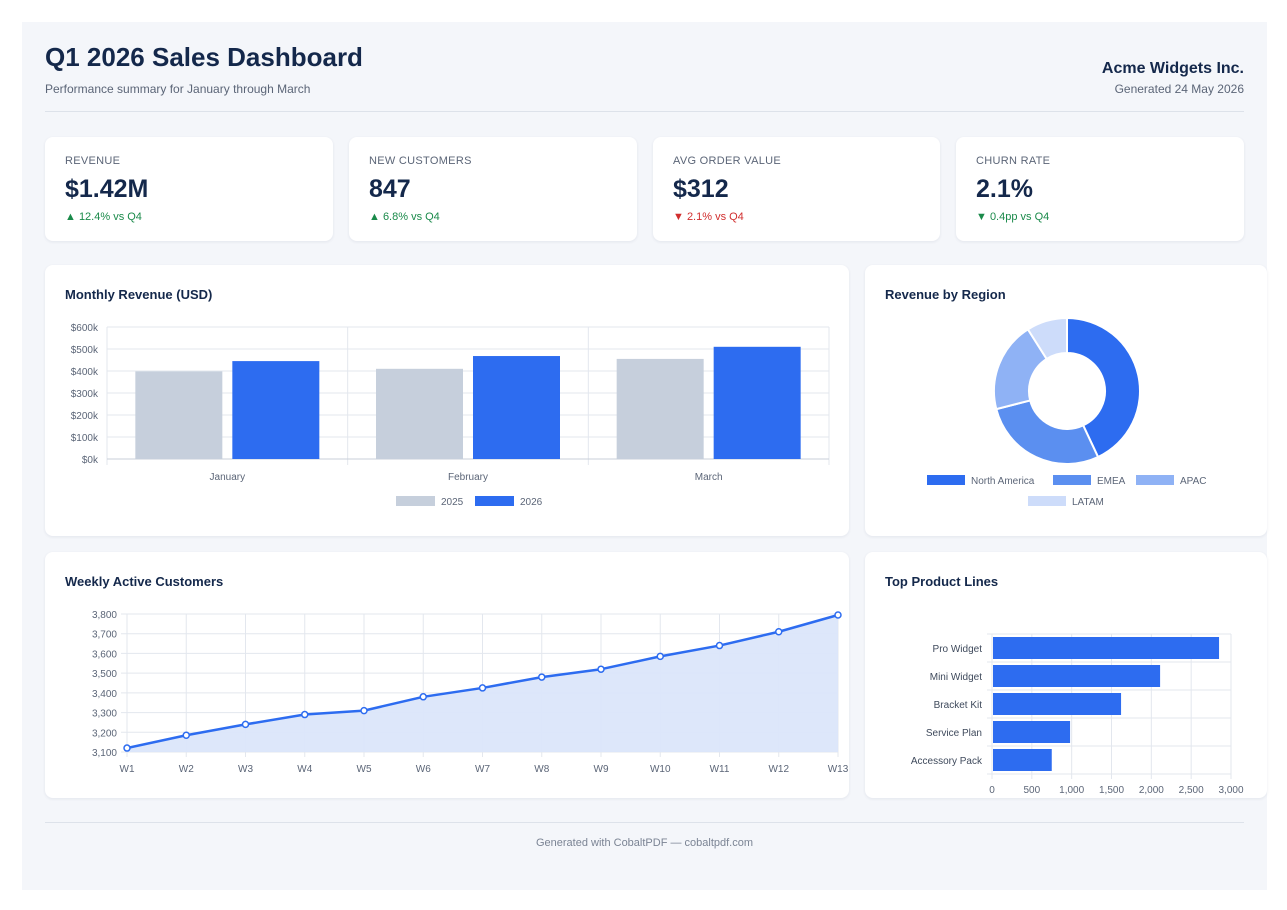 This screenshot has height=910, width=1287. Describe the element at coordinates (93, 161) in the screenshot. I see `kpi-label: REVENUE` at that location.